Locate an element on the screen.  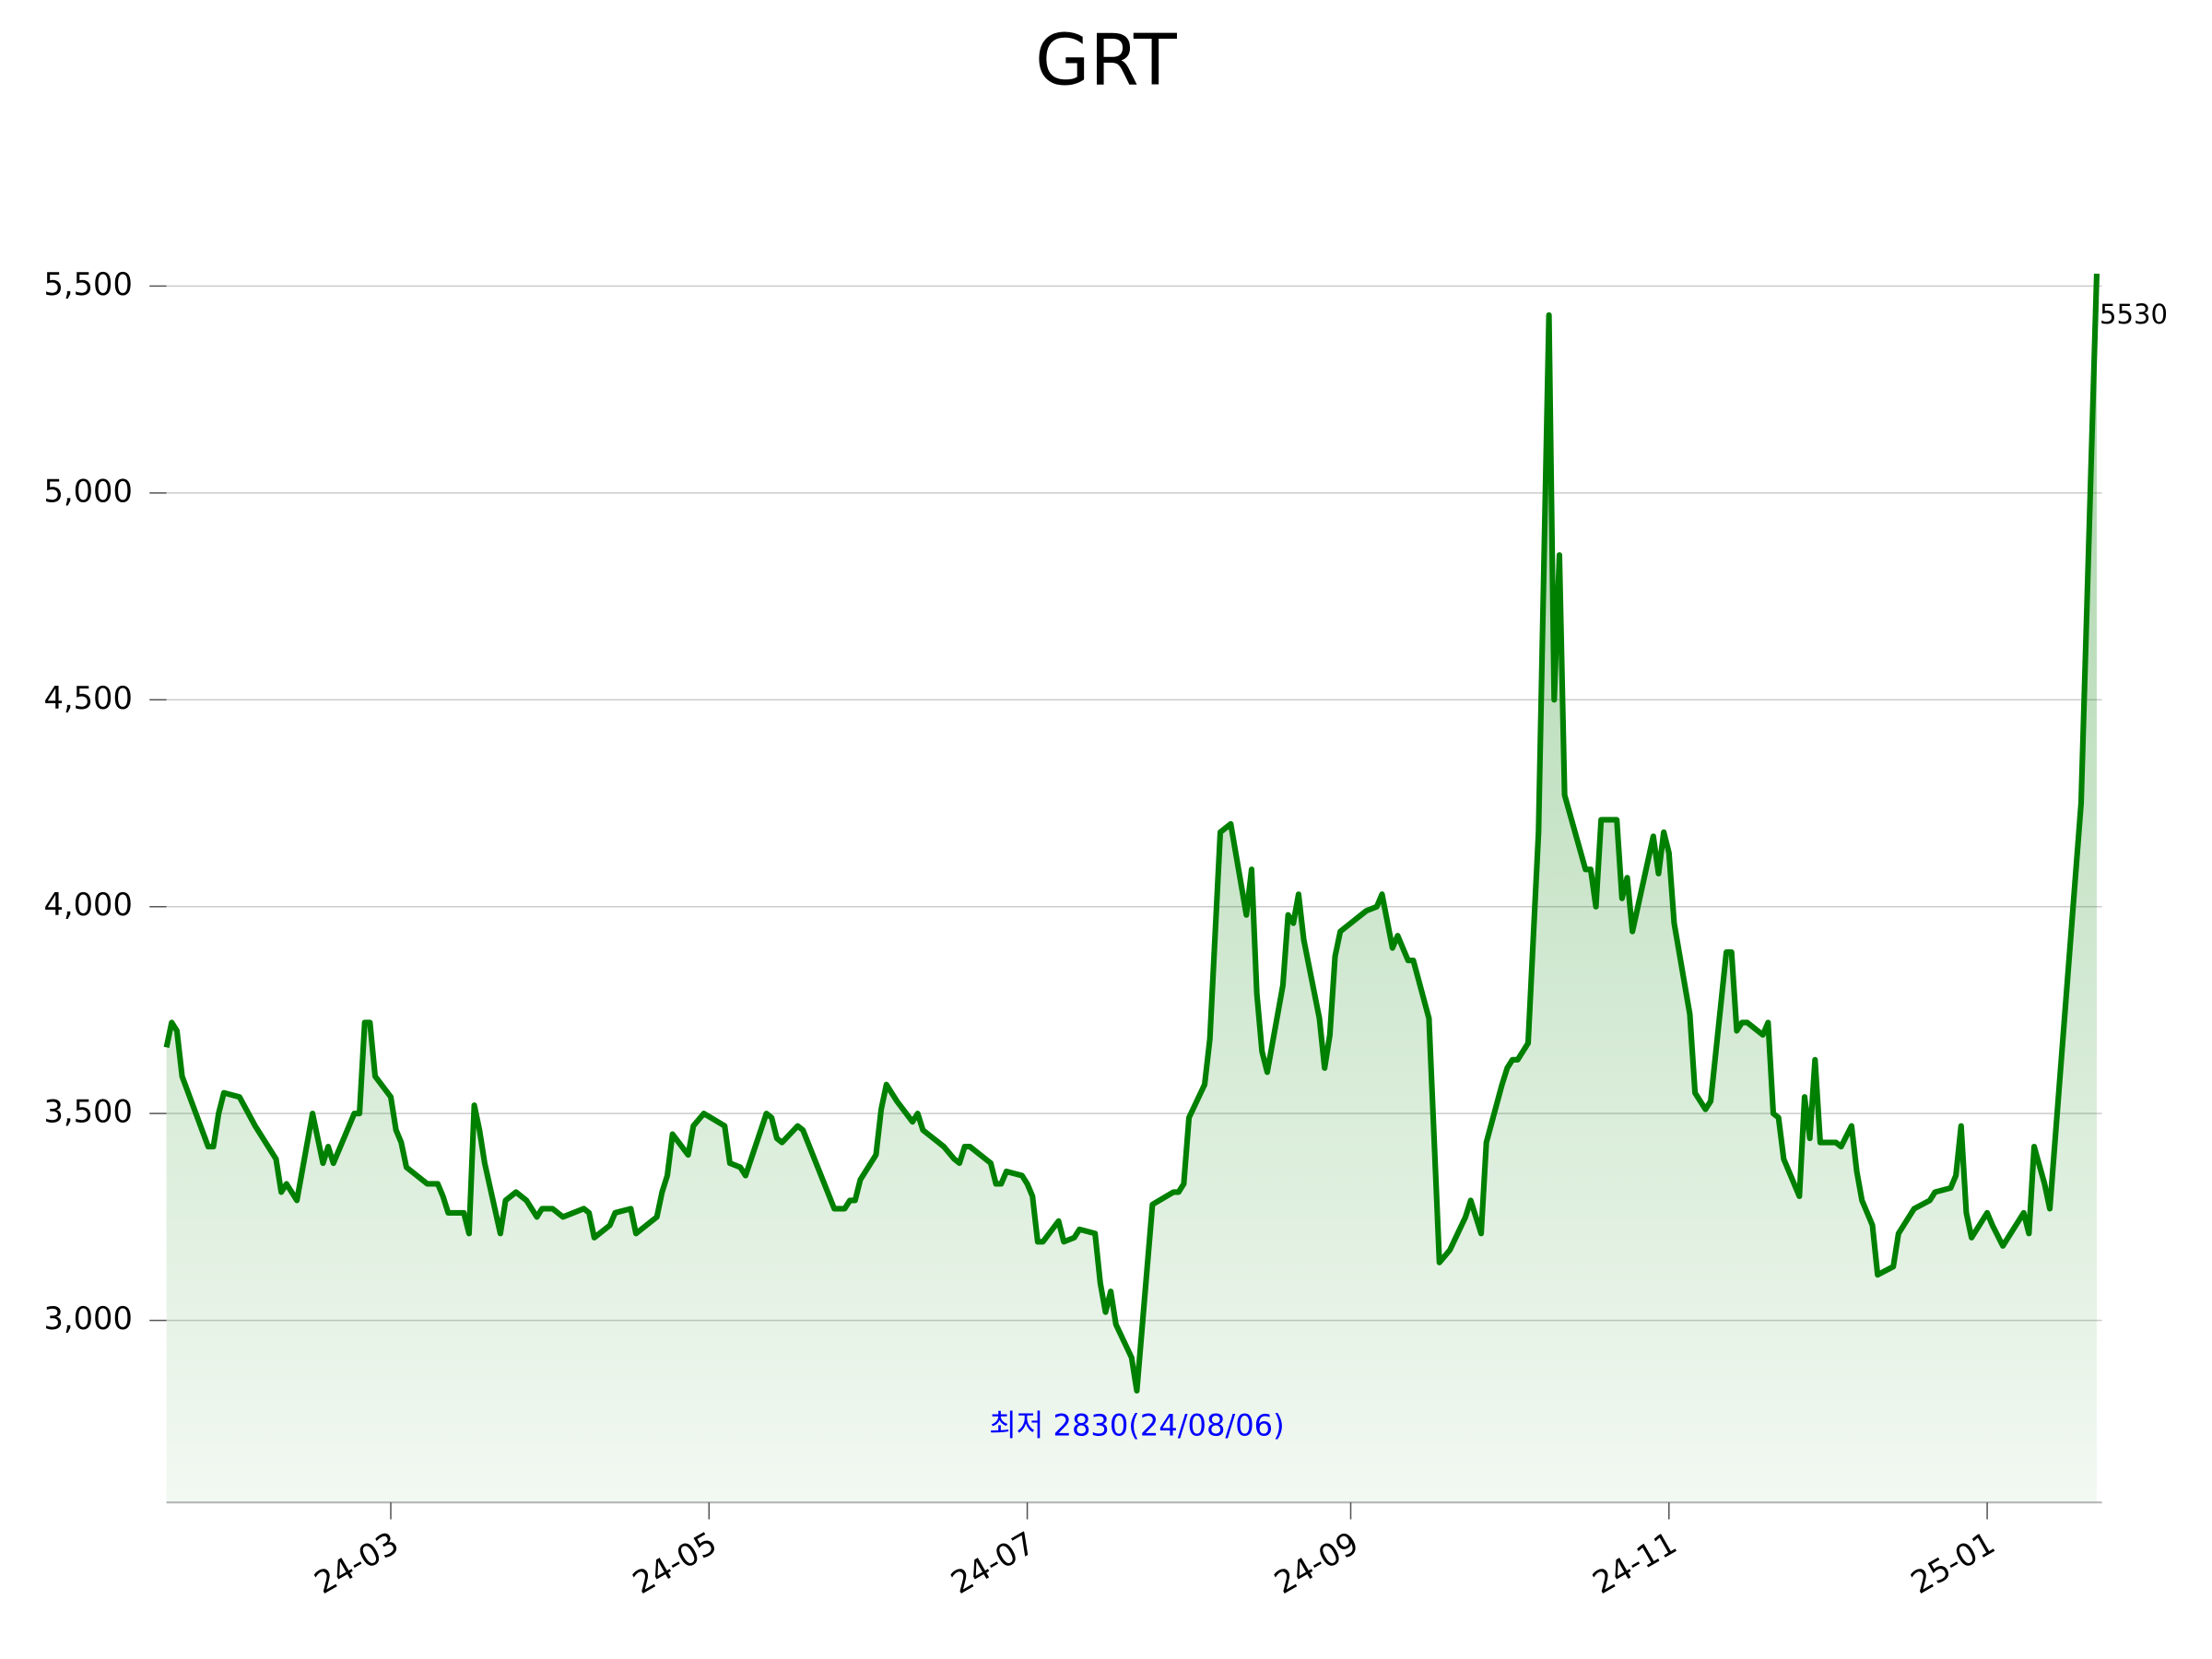
y-tick-label: 3,000 is located at coordinates (88, 1318).